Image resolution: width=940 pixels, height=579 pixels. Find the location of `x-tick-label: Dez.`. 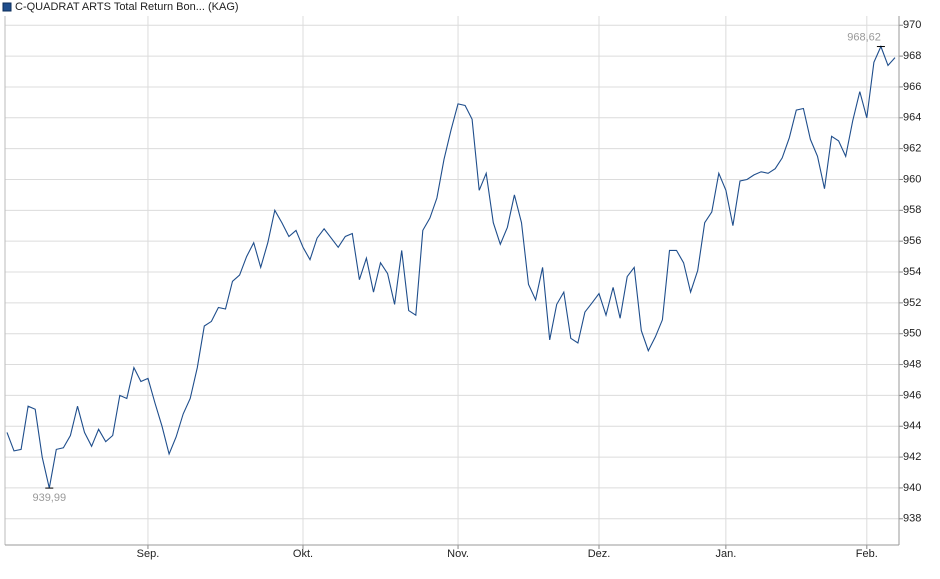

x-tick-label: Dez. is located at coordinates (599, 554).